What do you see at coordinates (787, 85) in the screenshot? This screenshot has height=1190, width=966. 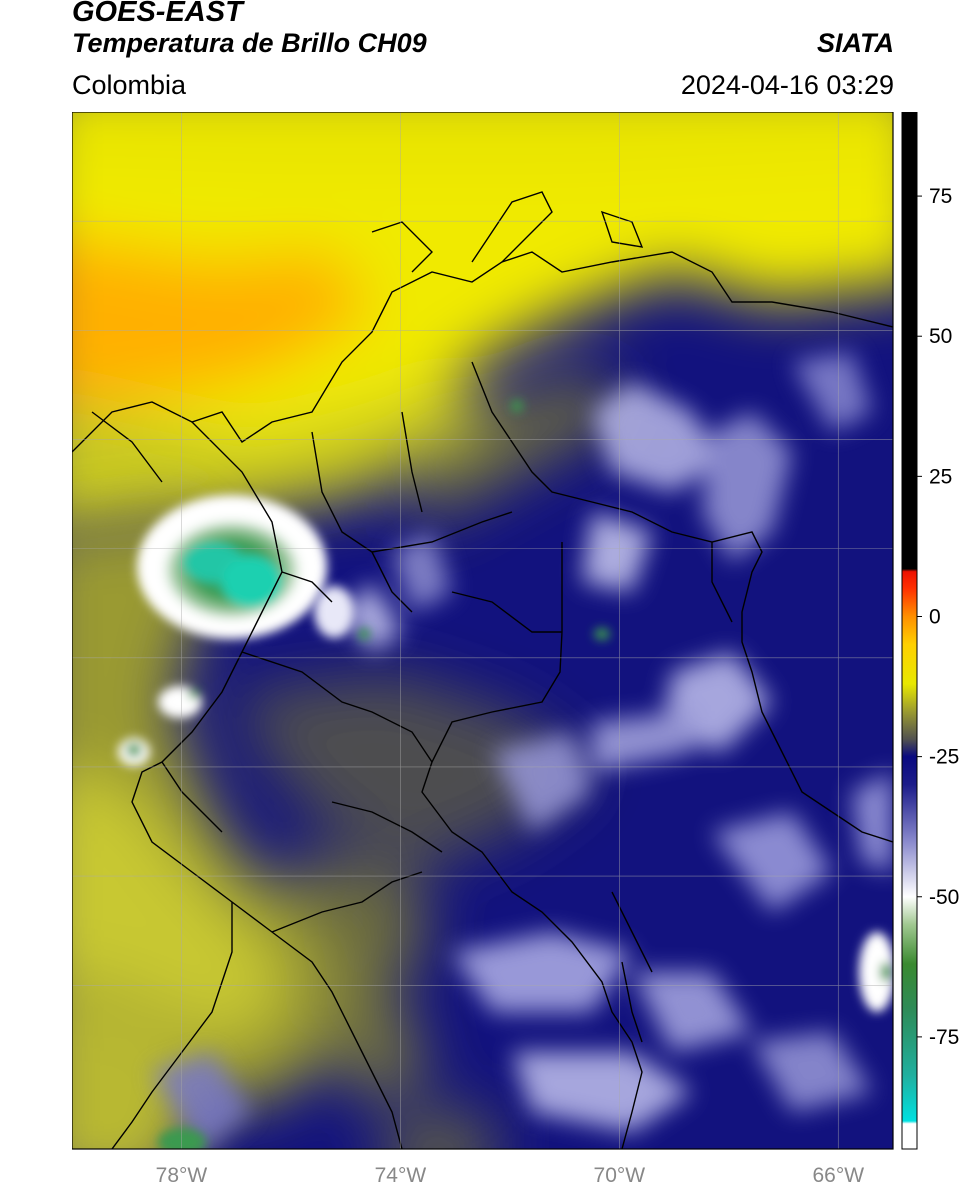 I see `datetime-label: 2024-04-16 03:29` at bounding box center [787, 85].